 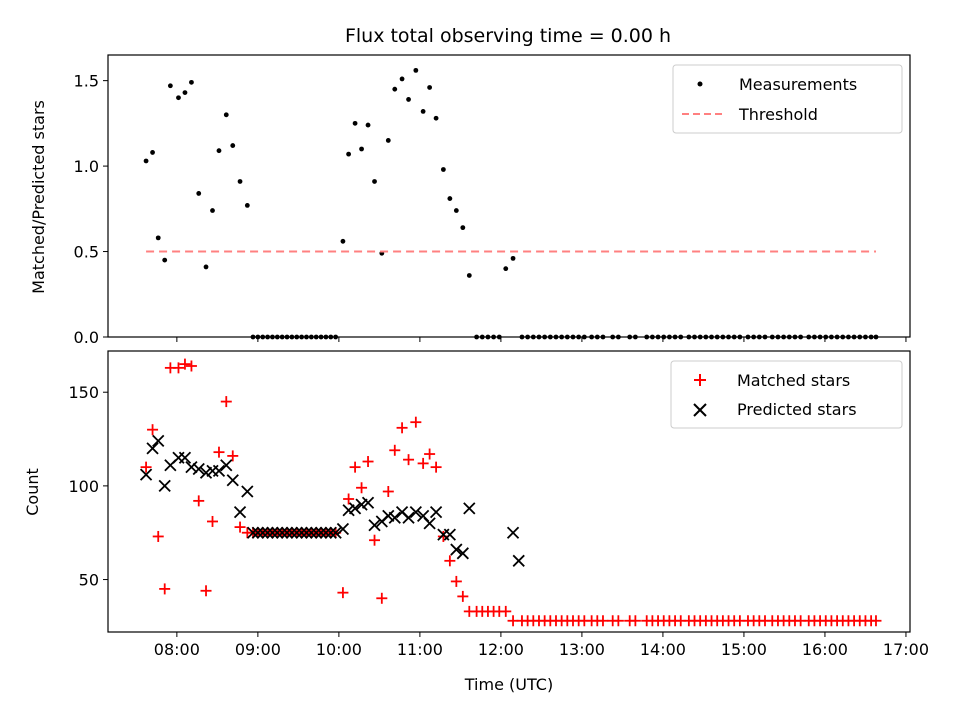 What do you see at coordinates (83, 486) in the screenshot?
I see `y-tick-label: 100` at bounding box center [83, 486].